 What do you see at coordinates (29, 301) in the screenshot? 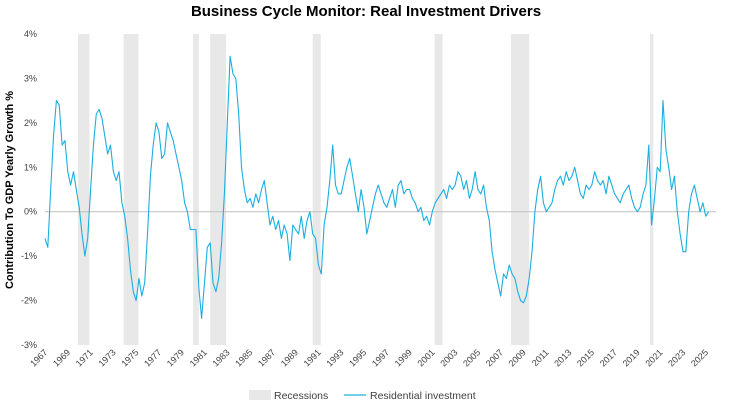
I see `y-tick-label: -2%` at bounding box center [29, 301].